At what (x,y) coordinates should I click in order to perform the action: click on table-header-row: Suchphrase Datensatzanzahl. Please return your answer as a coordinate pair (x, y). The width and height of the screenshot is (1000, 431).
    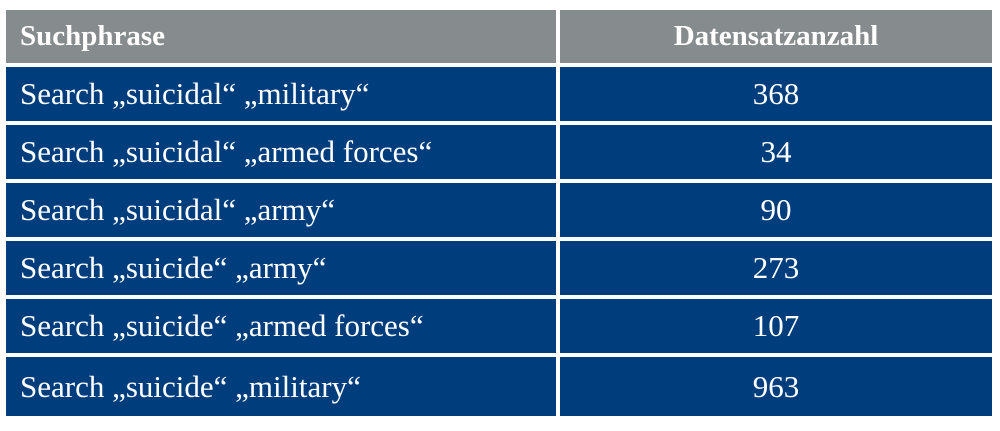
    Looking at the image, I should click on (499, 36).